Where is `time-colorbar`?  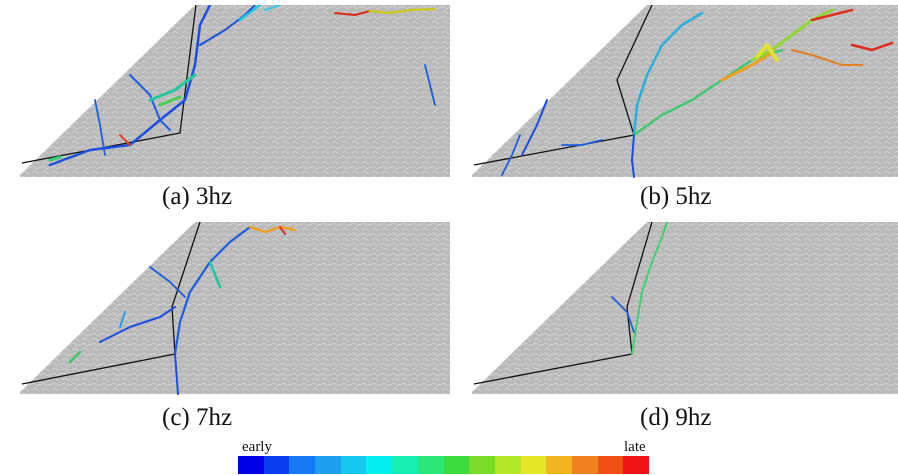
time-colorbar is located at coordinates (443, 465).